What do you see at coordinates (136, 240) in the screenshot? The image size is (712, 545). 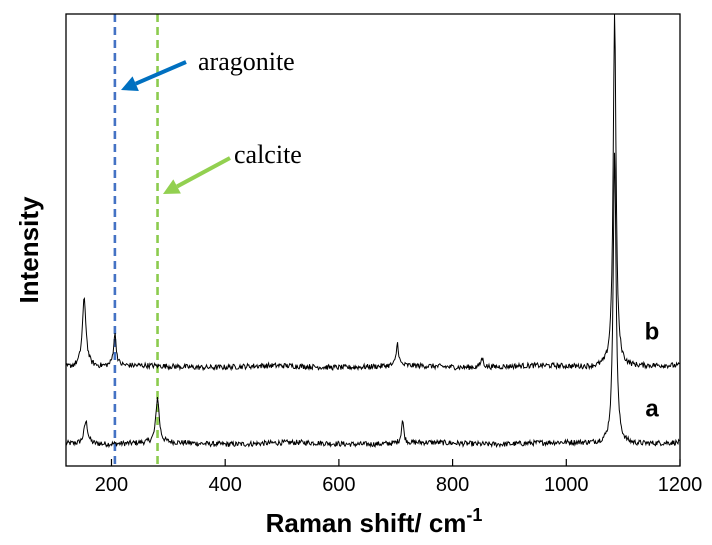 I see `reference-lines` at bounding box center [136, 240].